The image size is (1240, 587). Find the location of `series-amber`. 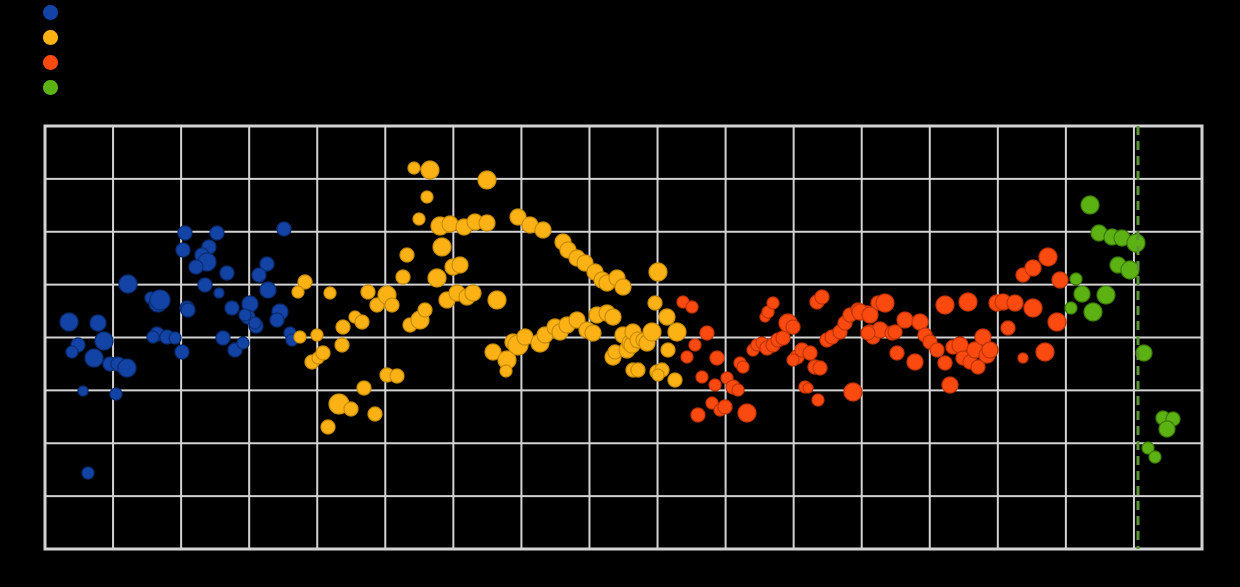

series-amber is located at coordinates (489, 297).